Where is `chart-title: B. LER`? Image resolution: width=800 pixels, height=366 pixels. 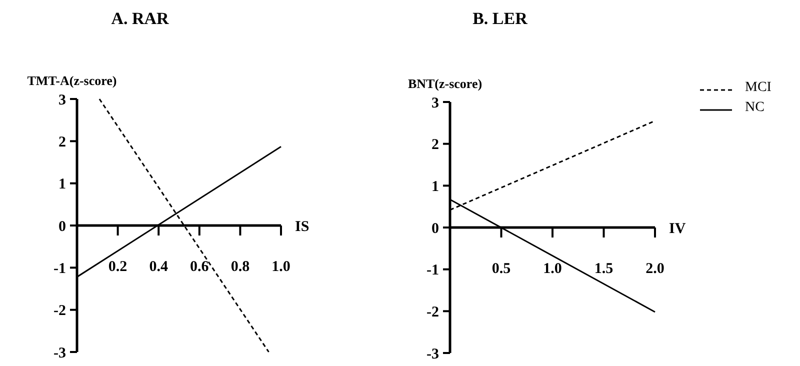
chart-title: B. LER is located at coordinates (500, 18).